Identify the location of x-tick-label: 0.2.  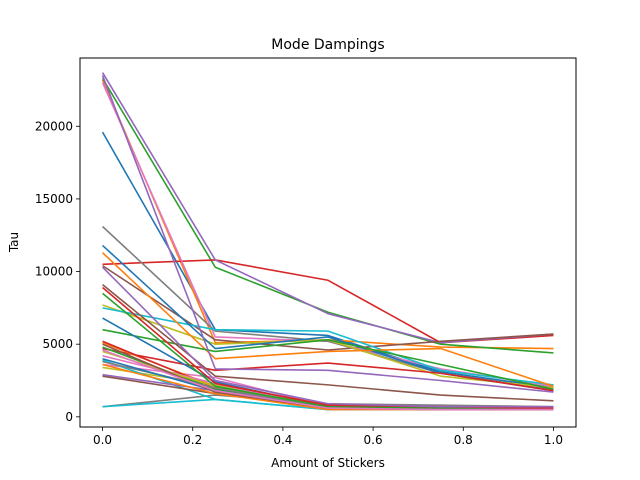
(192, 440).